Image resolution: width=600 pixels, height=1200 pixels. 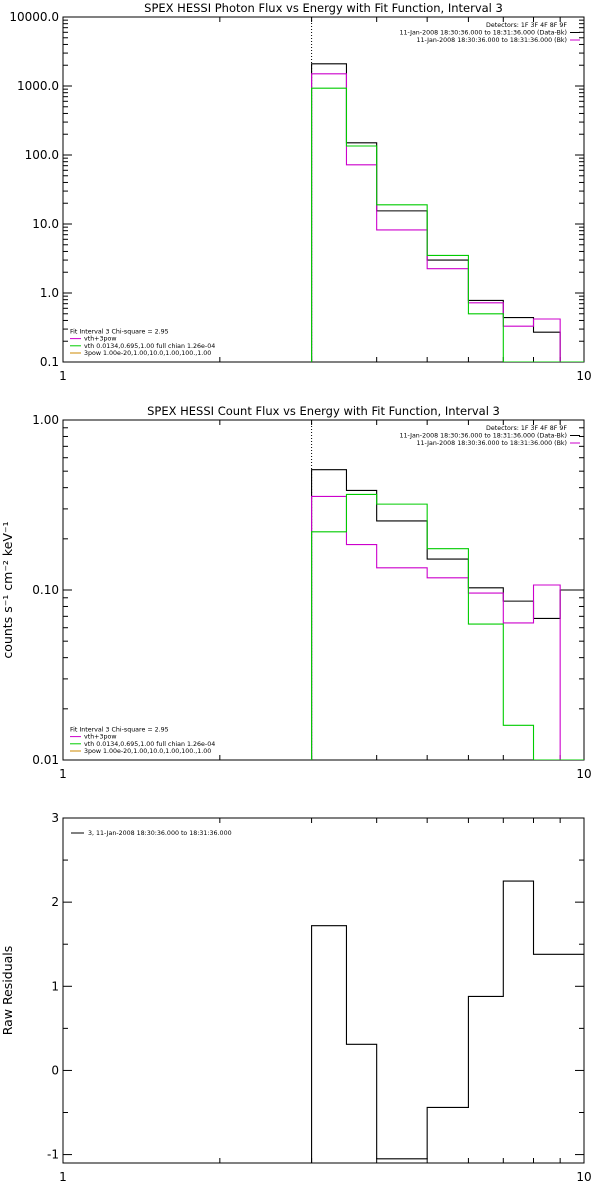 What do you see at coordinates (42, 155) in the screenshot?
I see `y-tick-label: 100.0` at bounding box center [42, 155].